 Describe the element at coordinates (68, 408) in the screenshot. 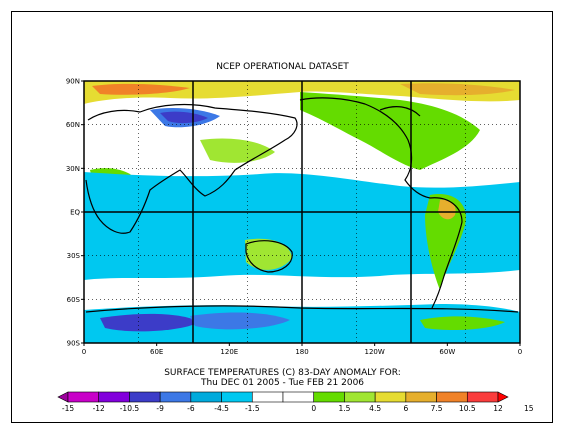

I see `colorbar-label: -15` at that location.